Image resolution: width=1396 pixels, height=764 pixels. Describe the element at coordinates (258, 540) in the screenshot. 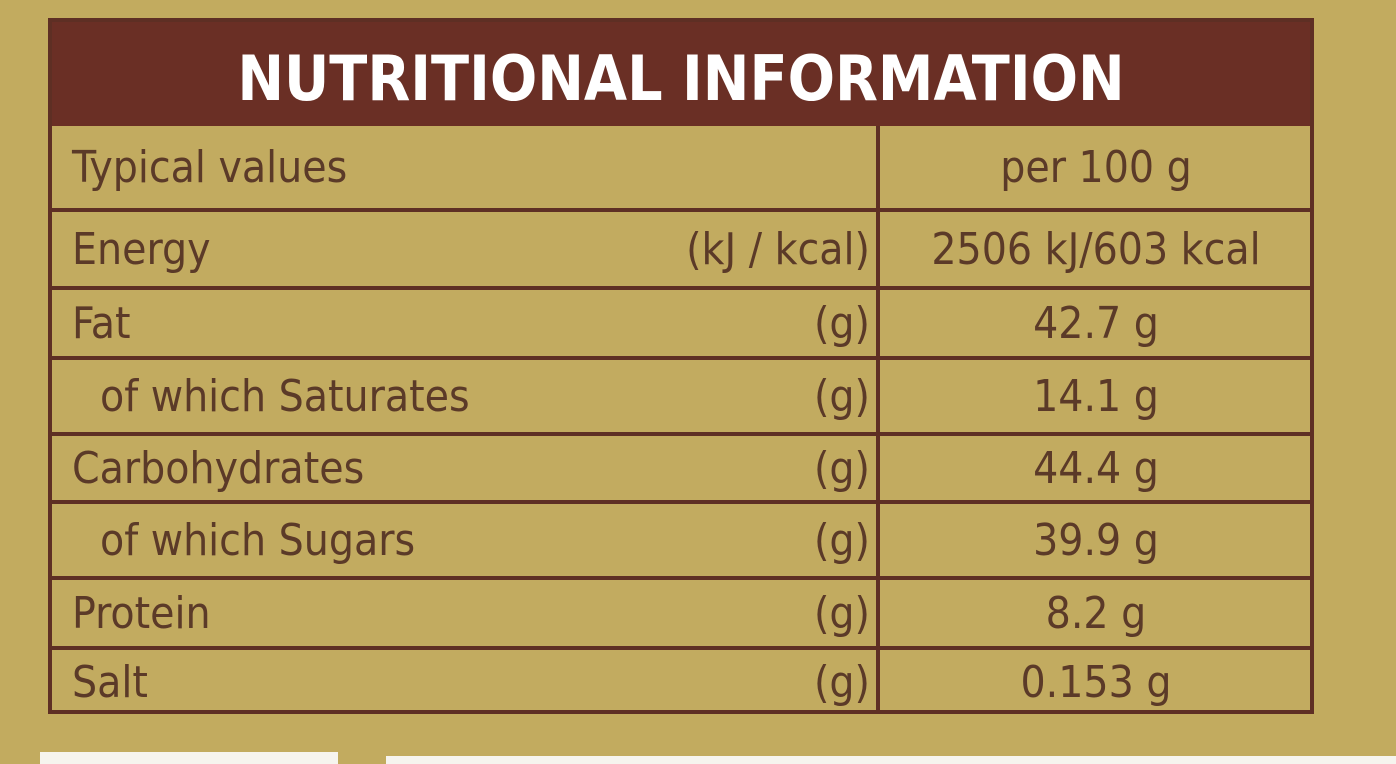

I see `row-name: of which Sugars` at that location.